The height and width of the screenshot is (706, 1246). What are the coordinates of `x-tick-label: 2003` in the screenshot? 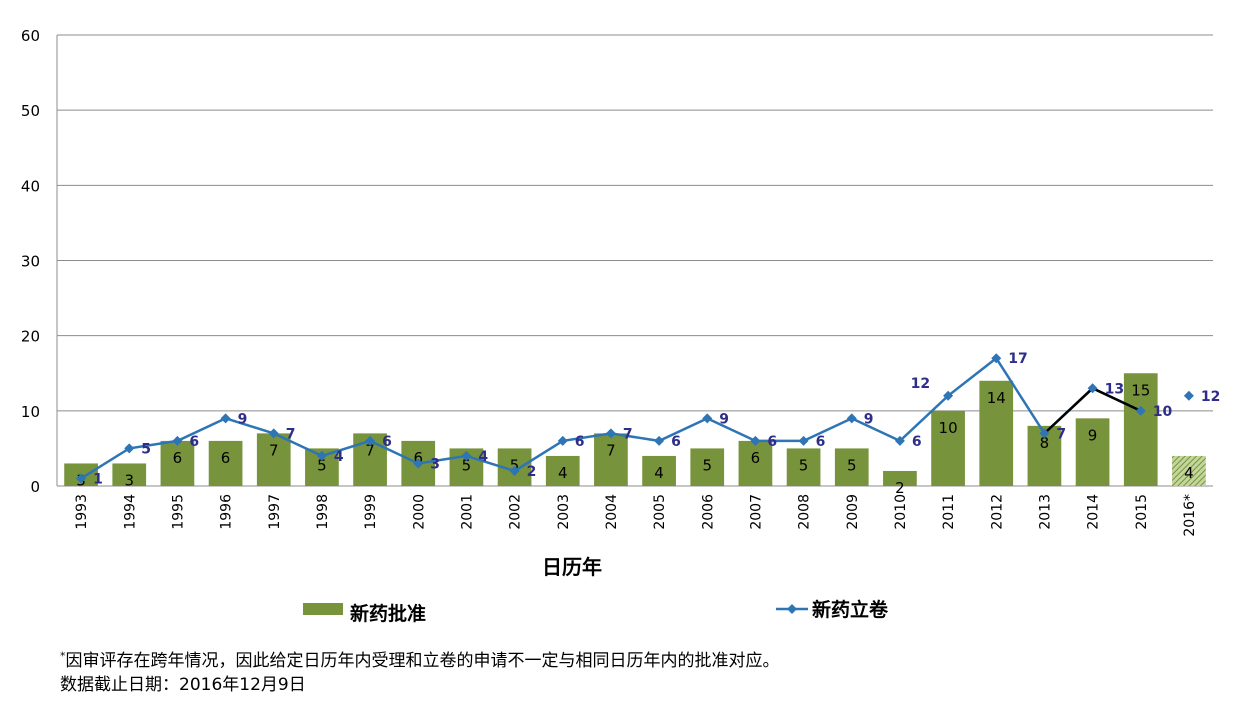 It's located at (564, 512).